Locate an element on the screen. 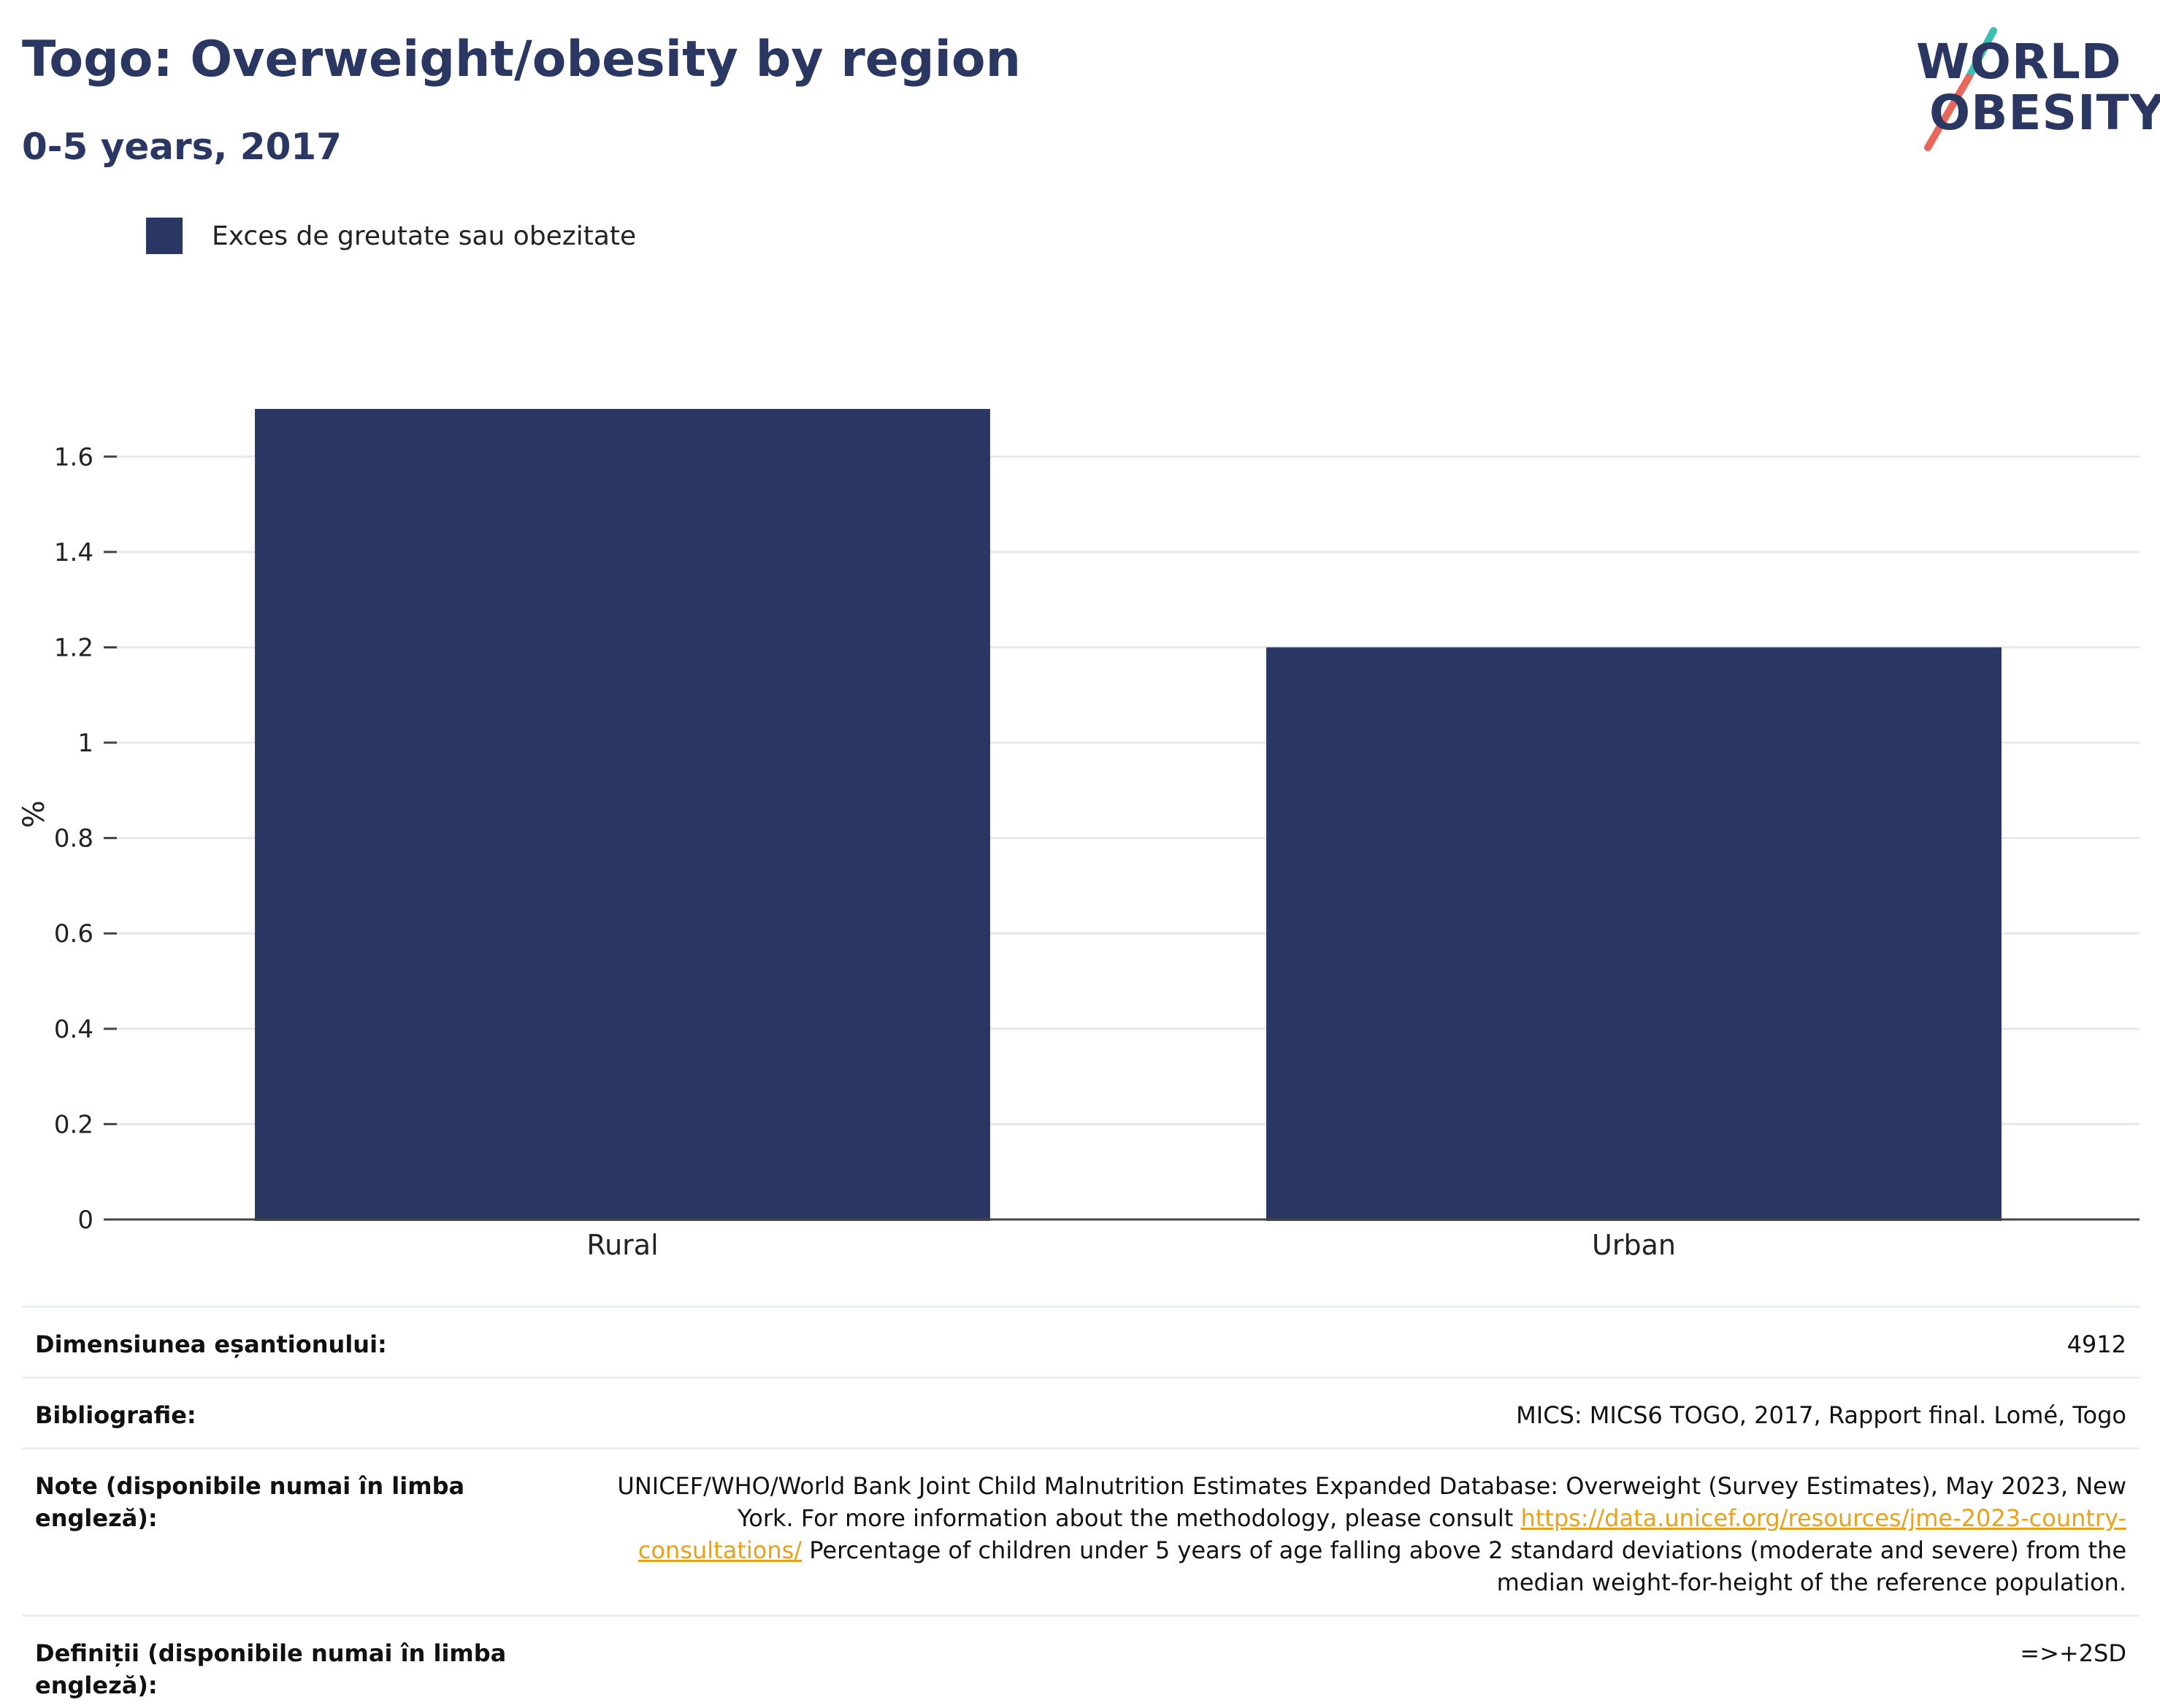  info-label-sample: Dimensiunea eșantionului: is located at coordinates (211, 1344).